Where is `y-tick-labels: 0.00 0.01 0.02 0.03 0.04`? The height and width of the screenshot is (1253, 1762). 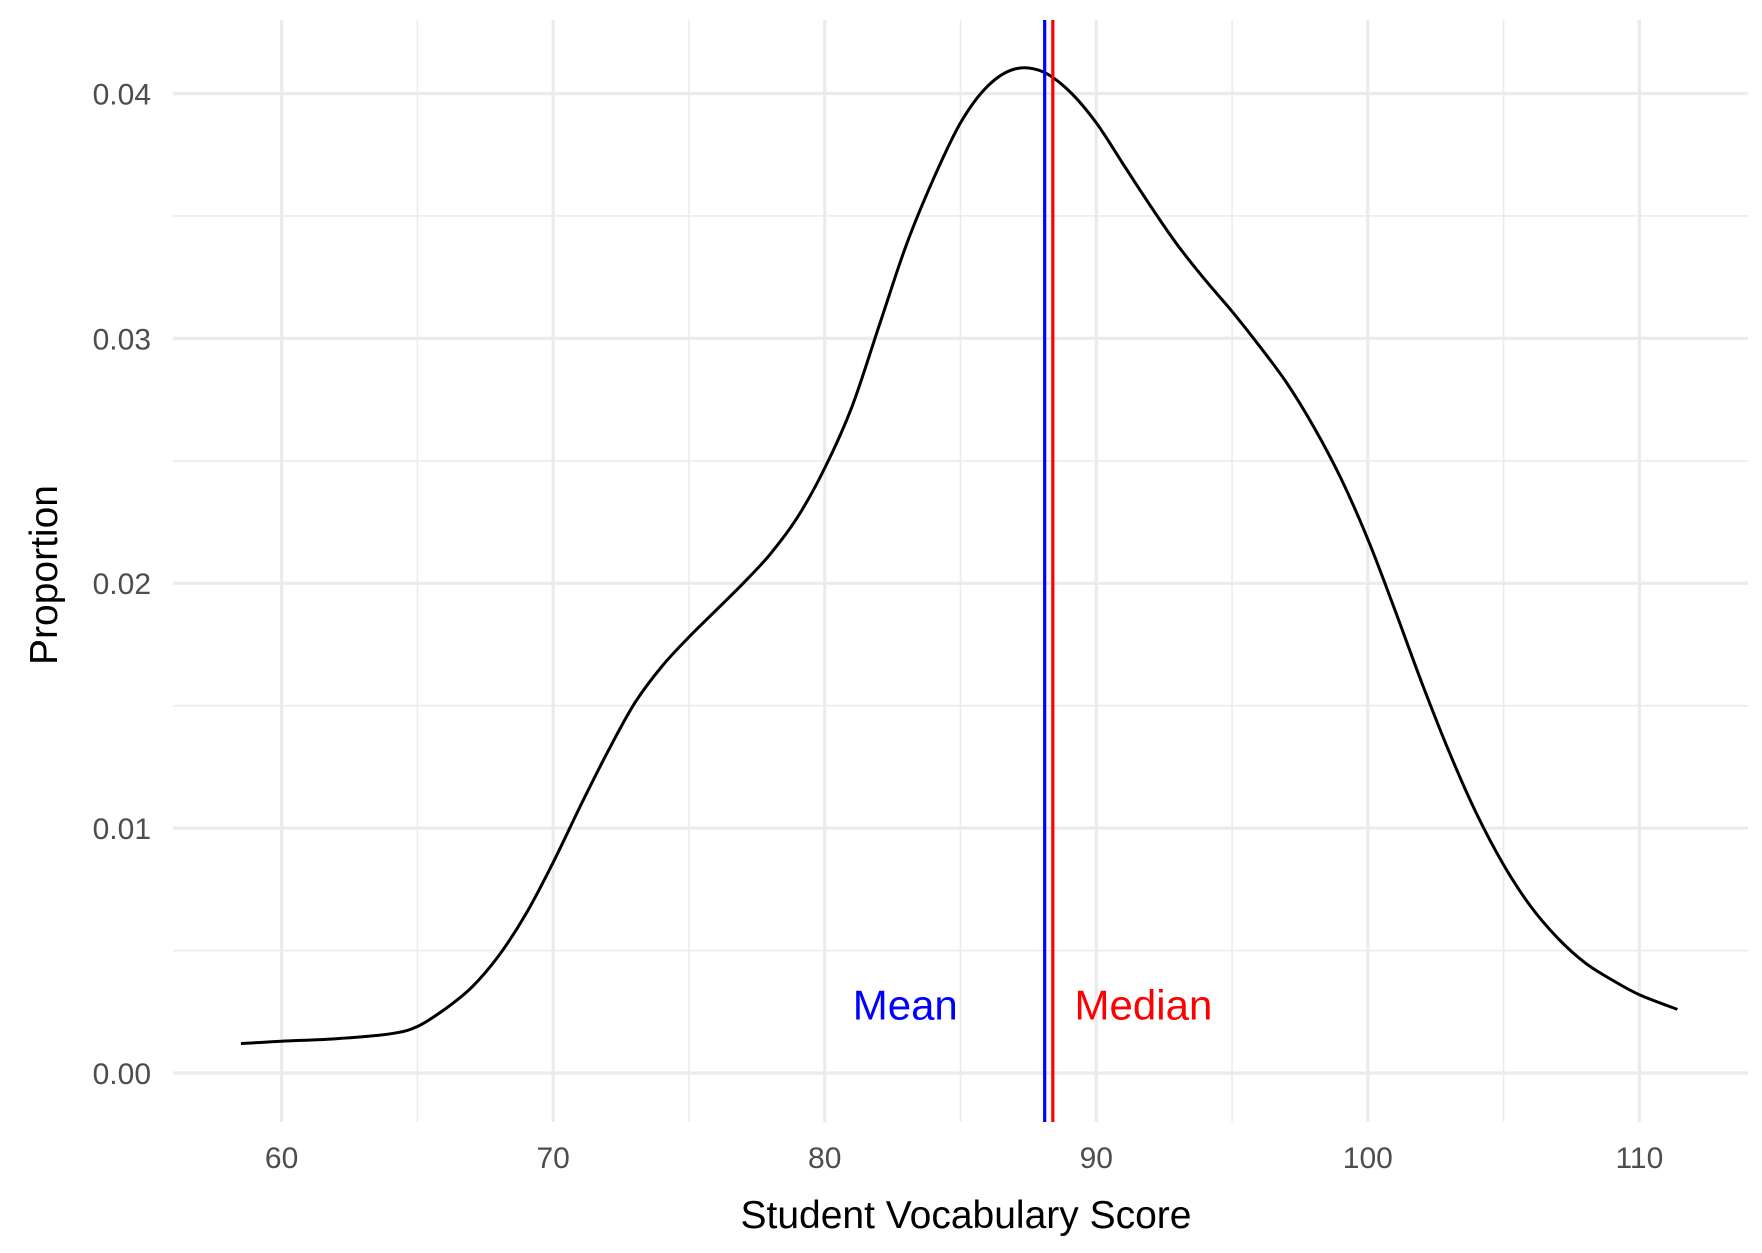 y-tick-labels: 0.00 0.01 0.02 0.03 0.04 is located at coordinates (122, 584).